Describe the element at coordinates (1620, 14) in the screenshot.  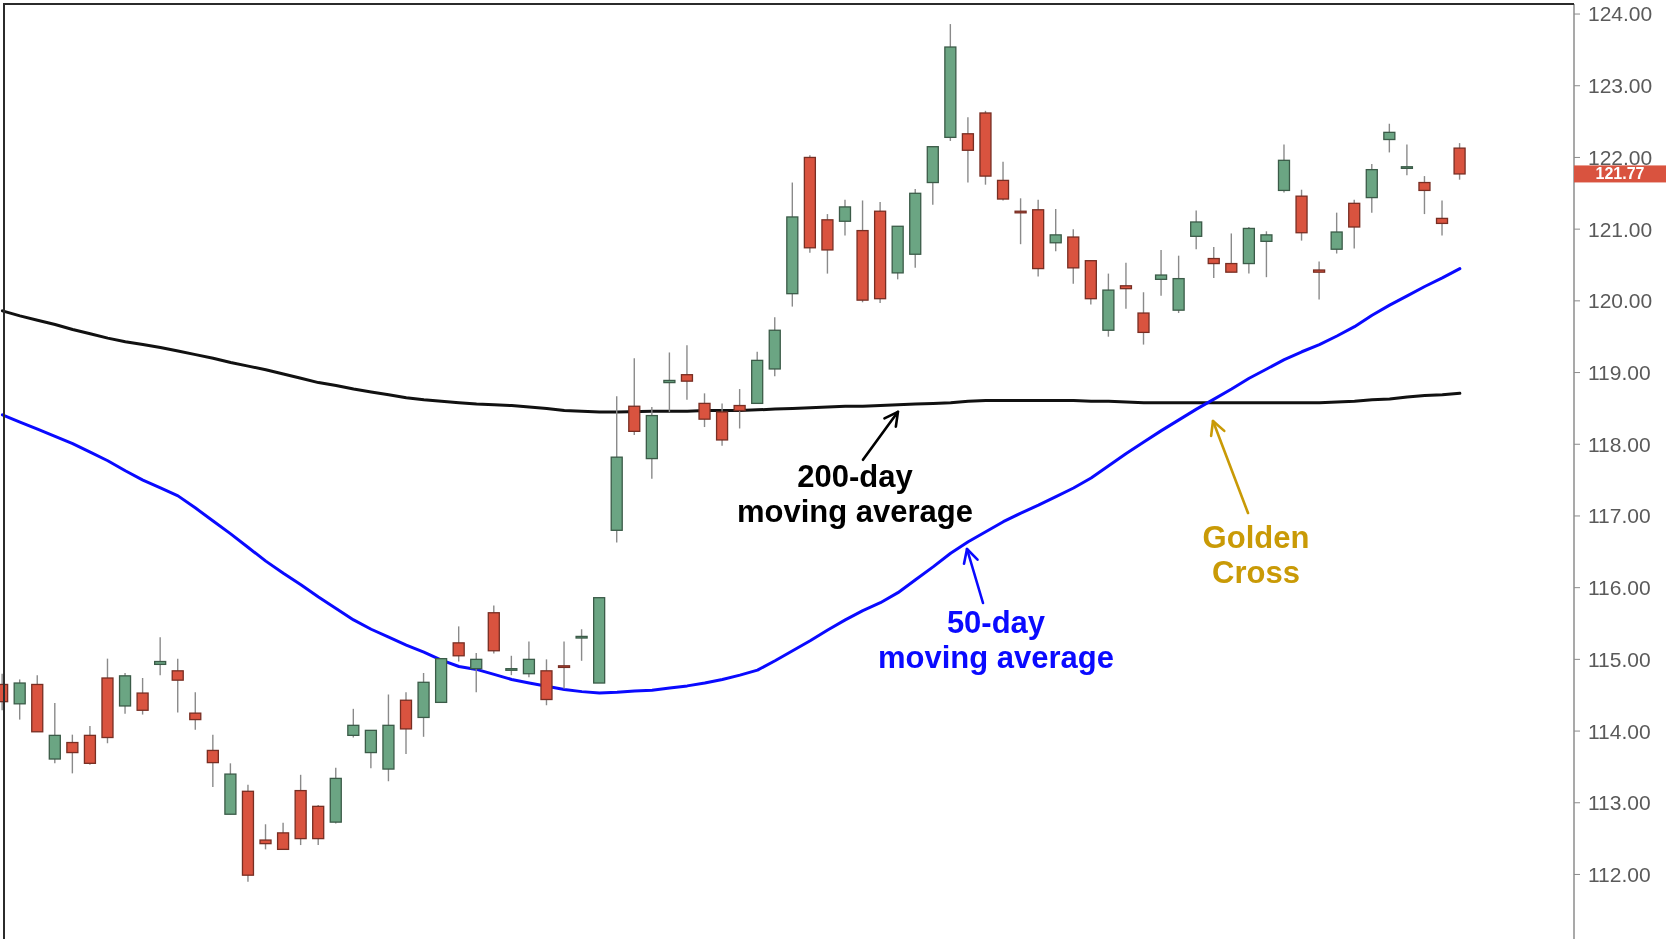
I see `y-tick-label: 124.00` at that location.